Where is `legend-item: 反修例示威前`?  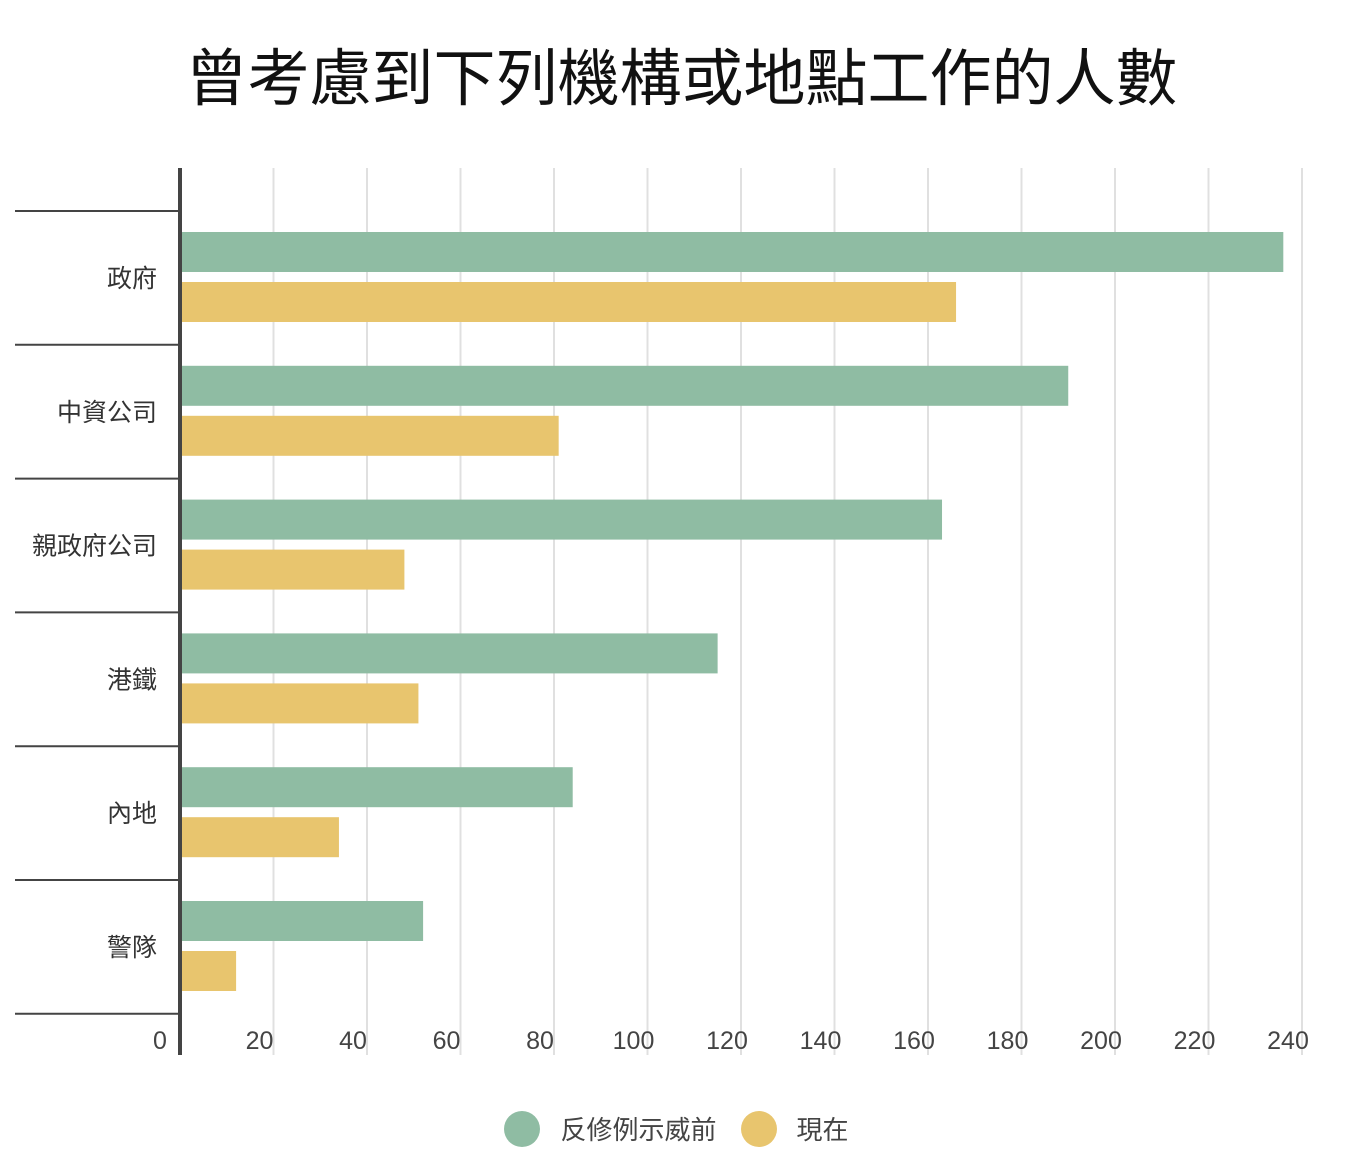
legend-item: 反修例示威前 is located at coordinates (610, 1128).